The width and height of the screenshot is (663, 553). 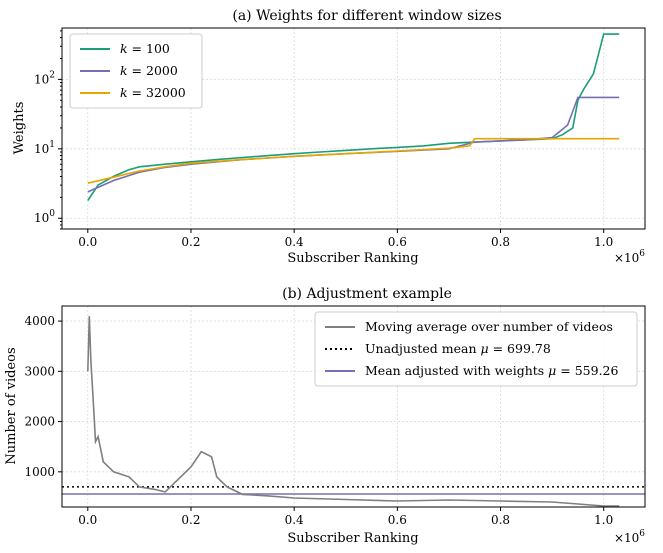 I want to click on legend-label: k = 32000, so click(x=153, y=92).